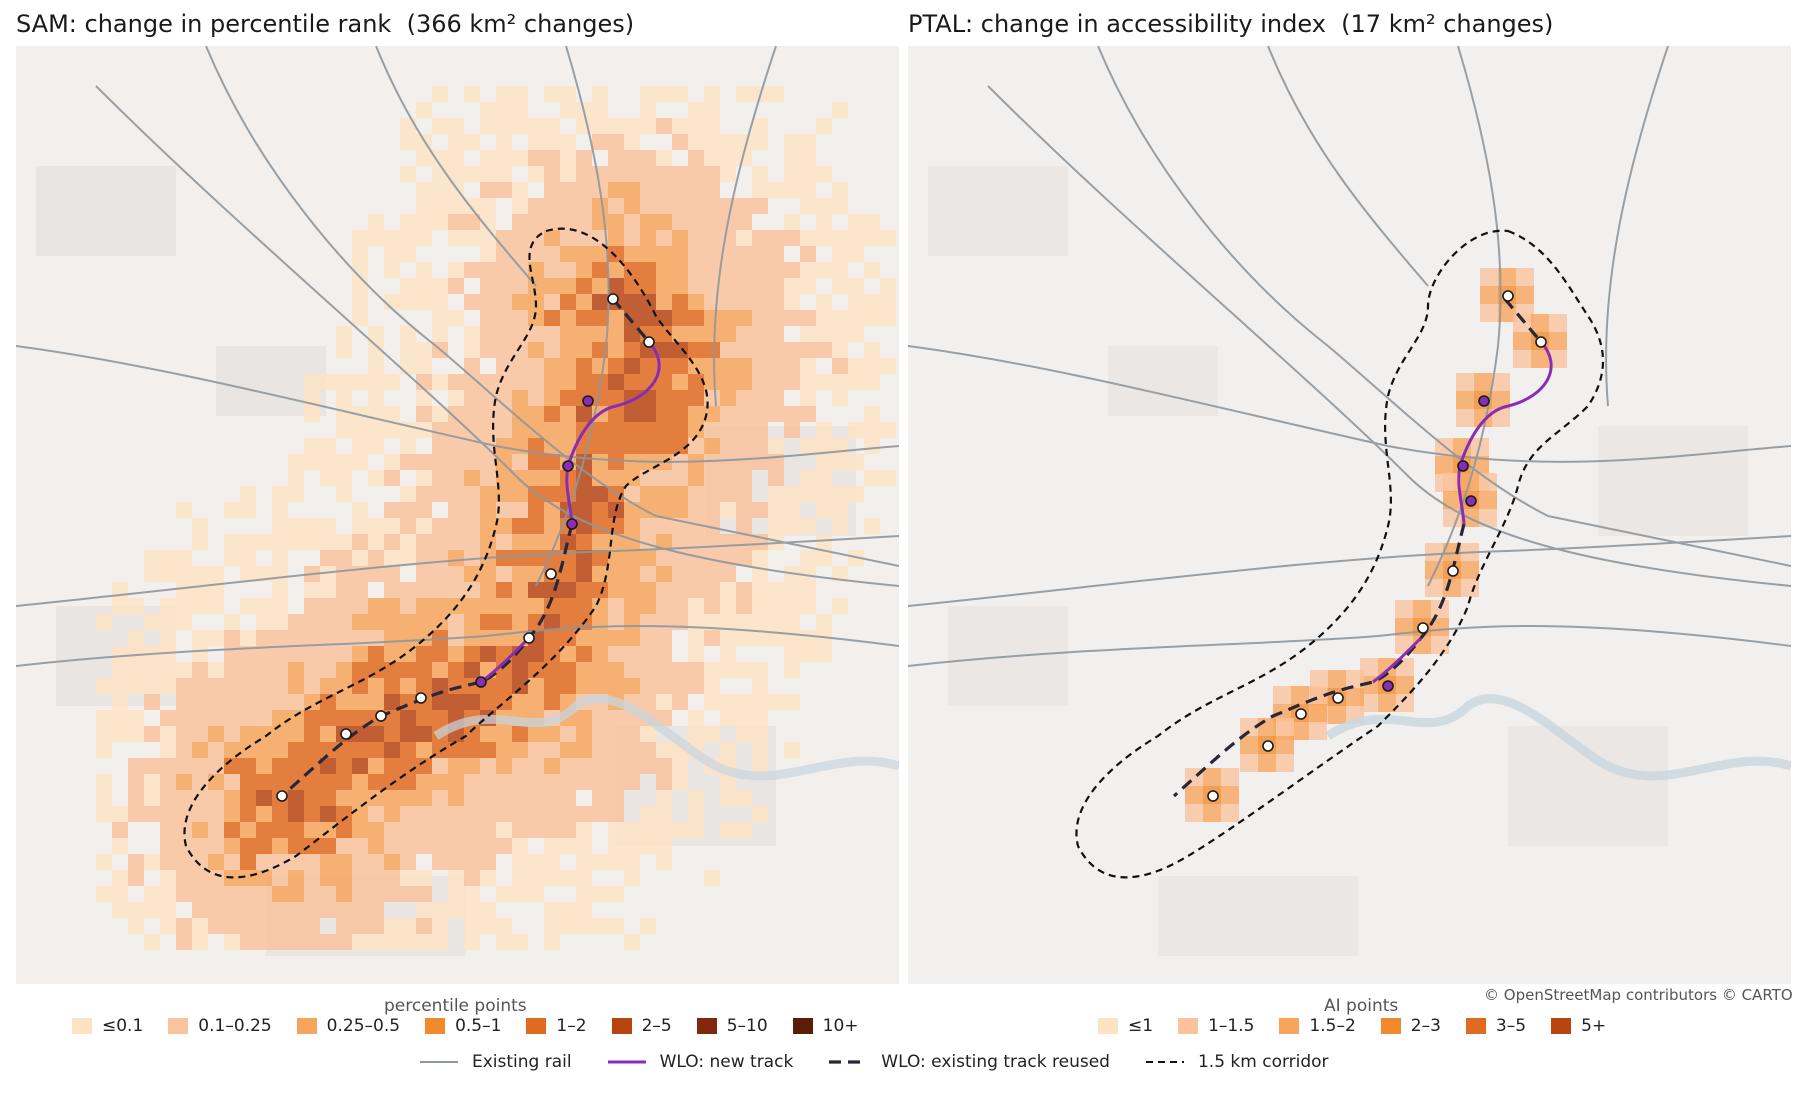 The image size is (1800, 1100). I want to click on legend-new-track: WLO: new track, so click(700, 1062).